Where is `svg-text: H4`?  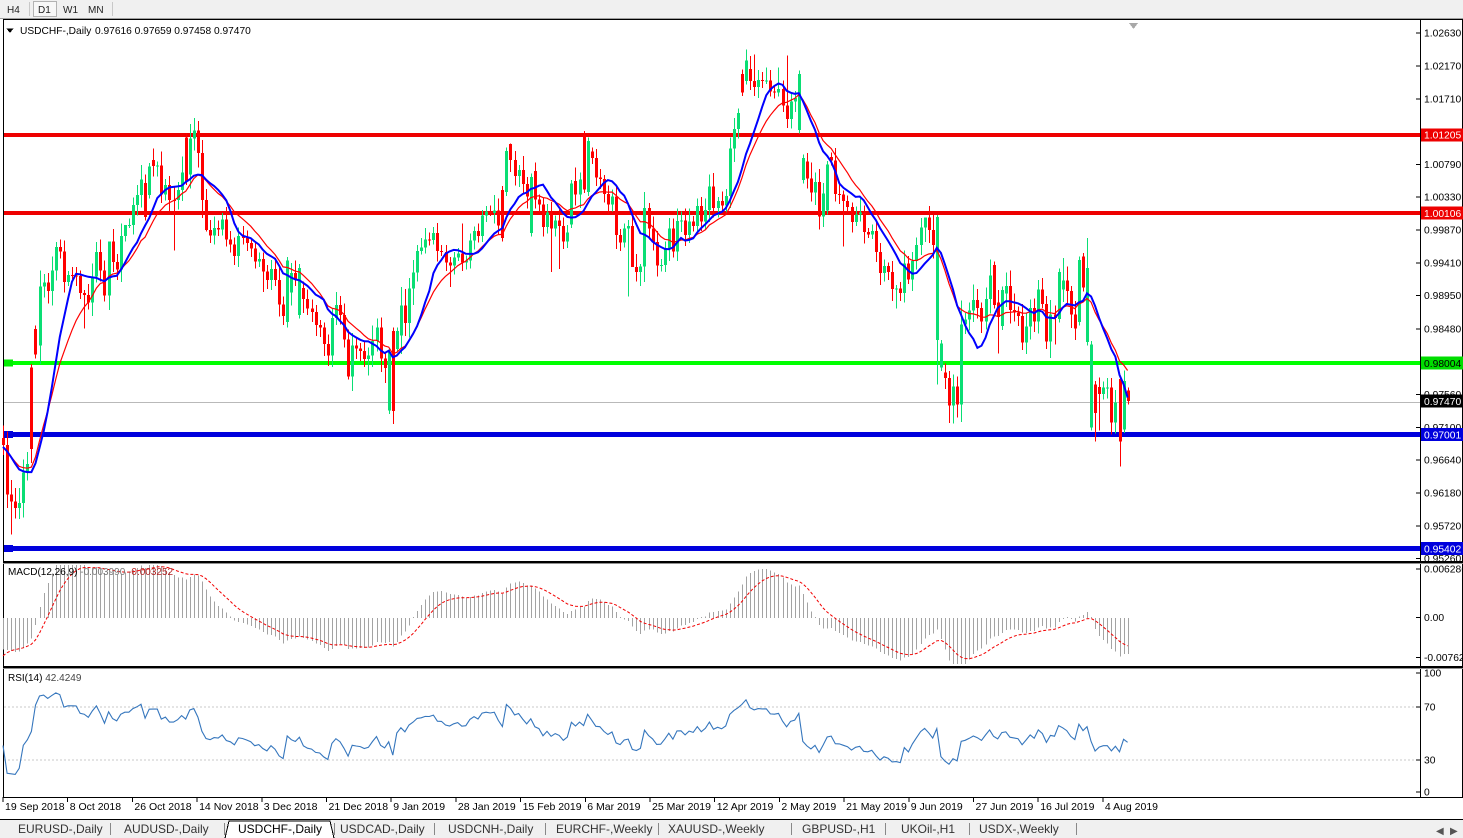 svg-text: H4 is located at coordinates (13, 10).